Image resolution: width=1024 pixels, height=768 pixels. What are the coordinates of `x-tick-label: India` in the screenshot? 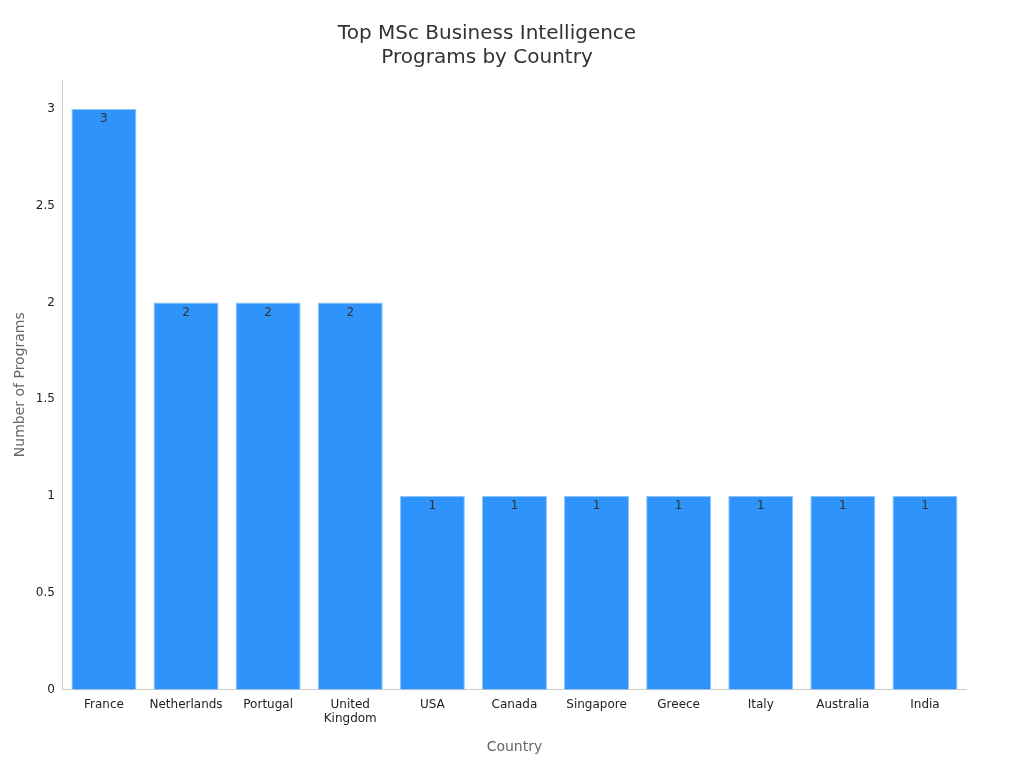 It's located at (925, 703).